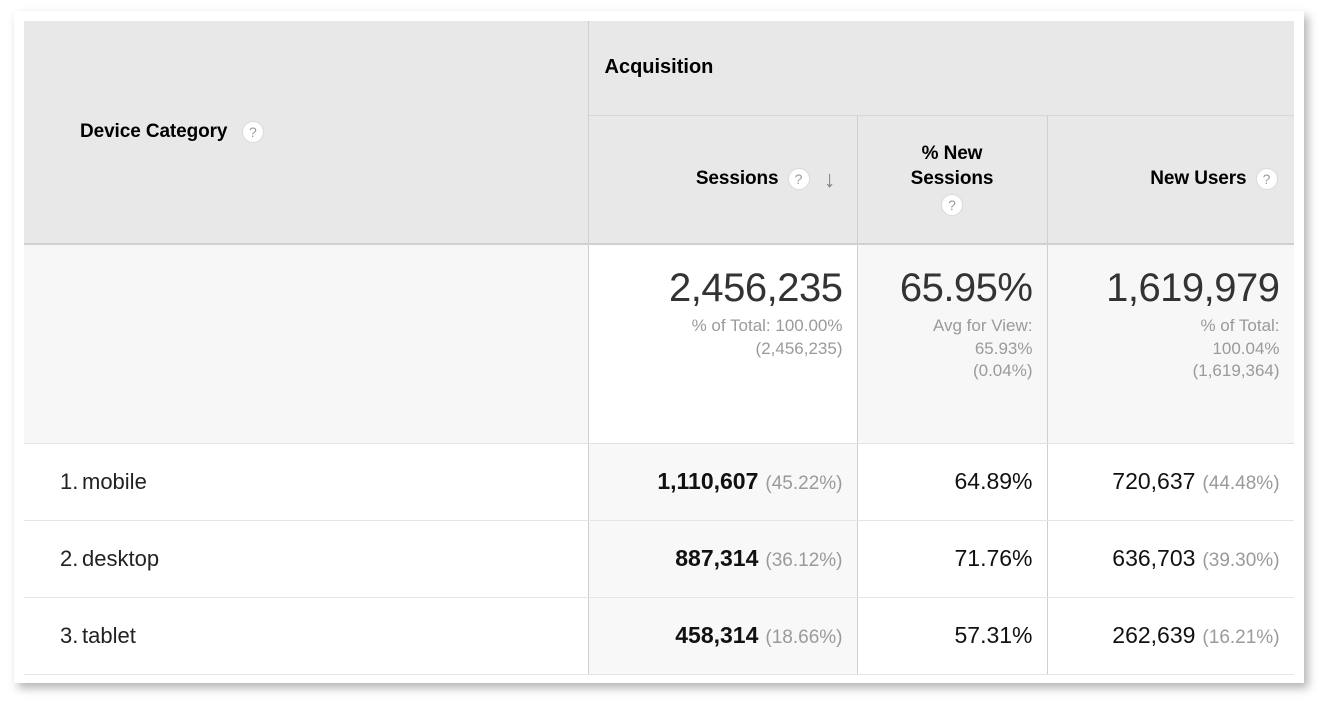 Image resolution: width=1322 pixels, height=714 pixels. I want to click on summary-dimension-cell, so click(306, 344).